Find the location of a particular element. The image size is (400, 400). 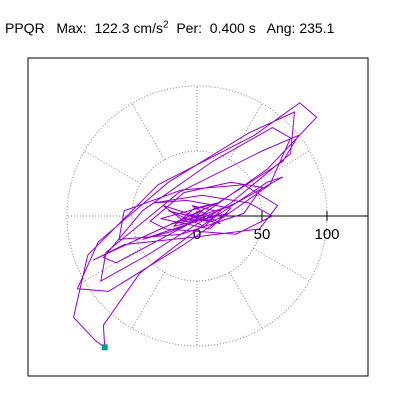

max-unit-exponent: 2 is located at coordinates (165, 25).